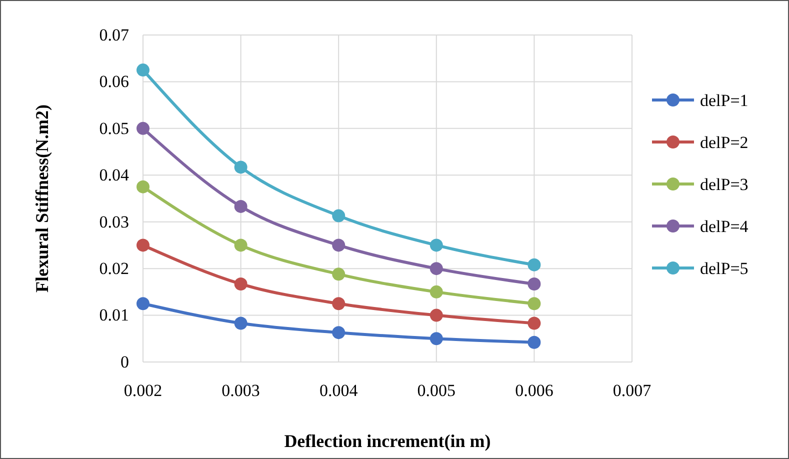 The image size is (789, 459). Describe the element at coordinates (724, 226) in the screenshot. I see `legend-label: delP=4` at that location.